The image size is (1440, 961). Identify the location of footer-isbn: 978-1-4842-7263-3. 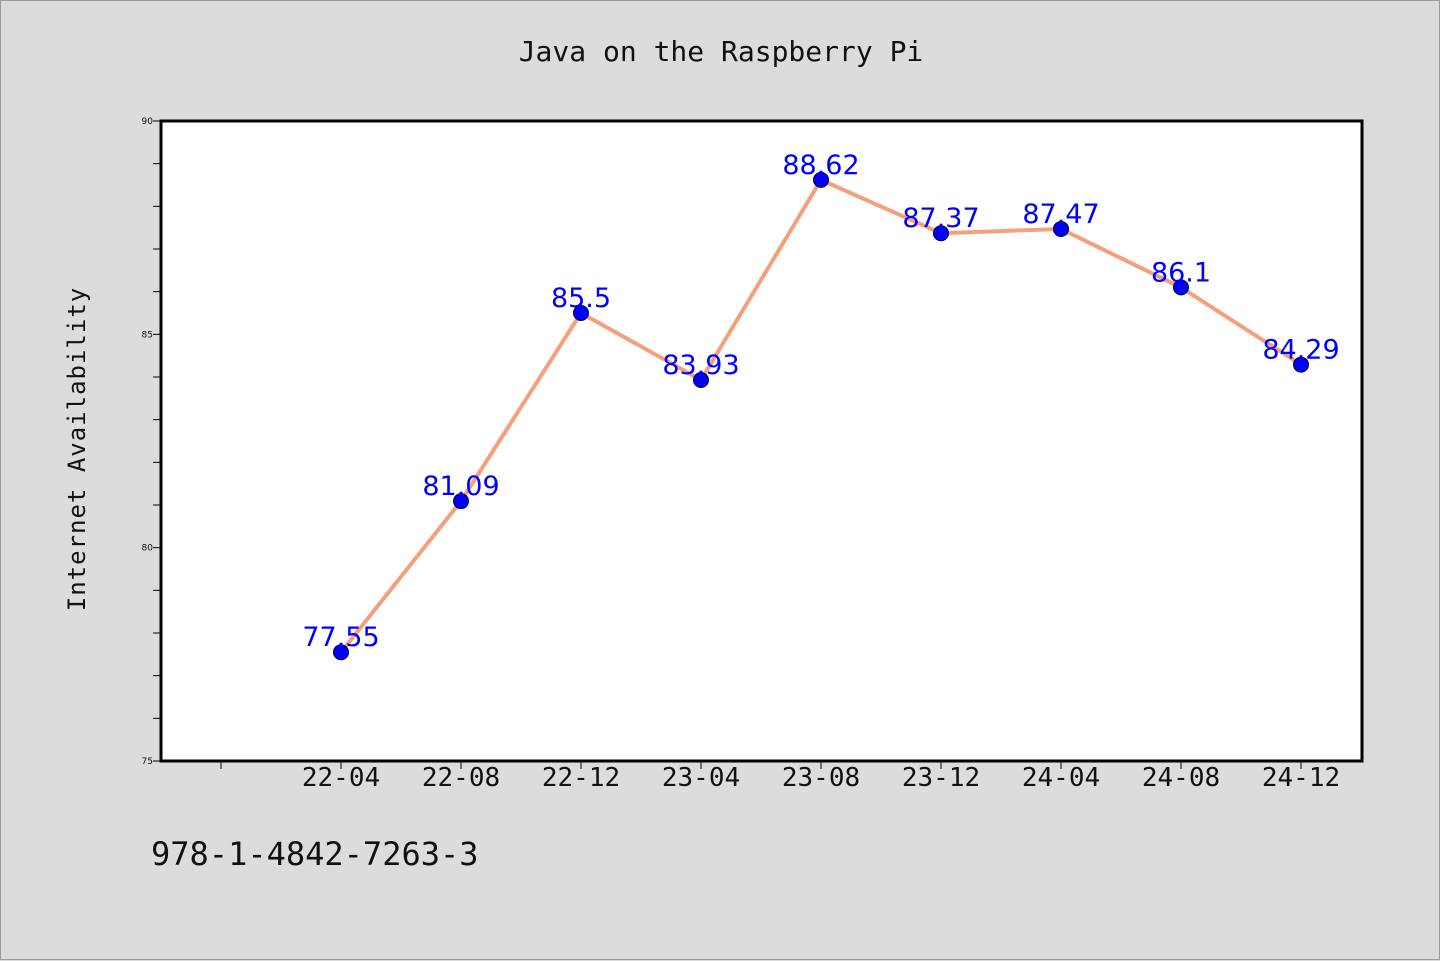
(315, 854).